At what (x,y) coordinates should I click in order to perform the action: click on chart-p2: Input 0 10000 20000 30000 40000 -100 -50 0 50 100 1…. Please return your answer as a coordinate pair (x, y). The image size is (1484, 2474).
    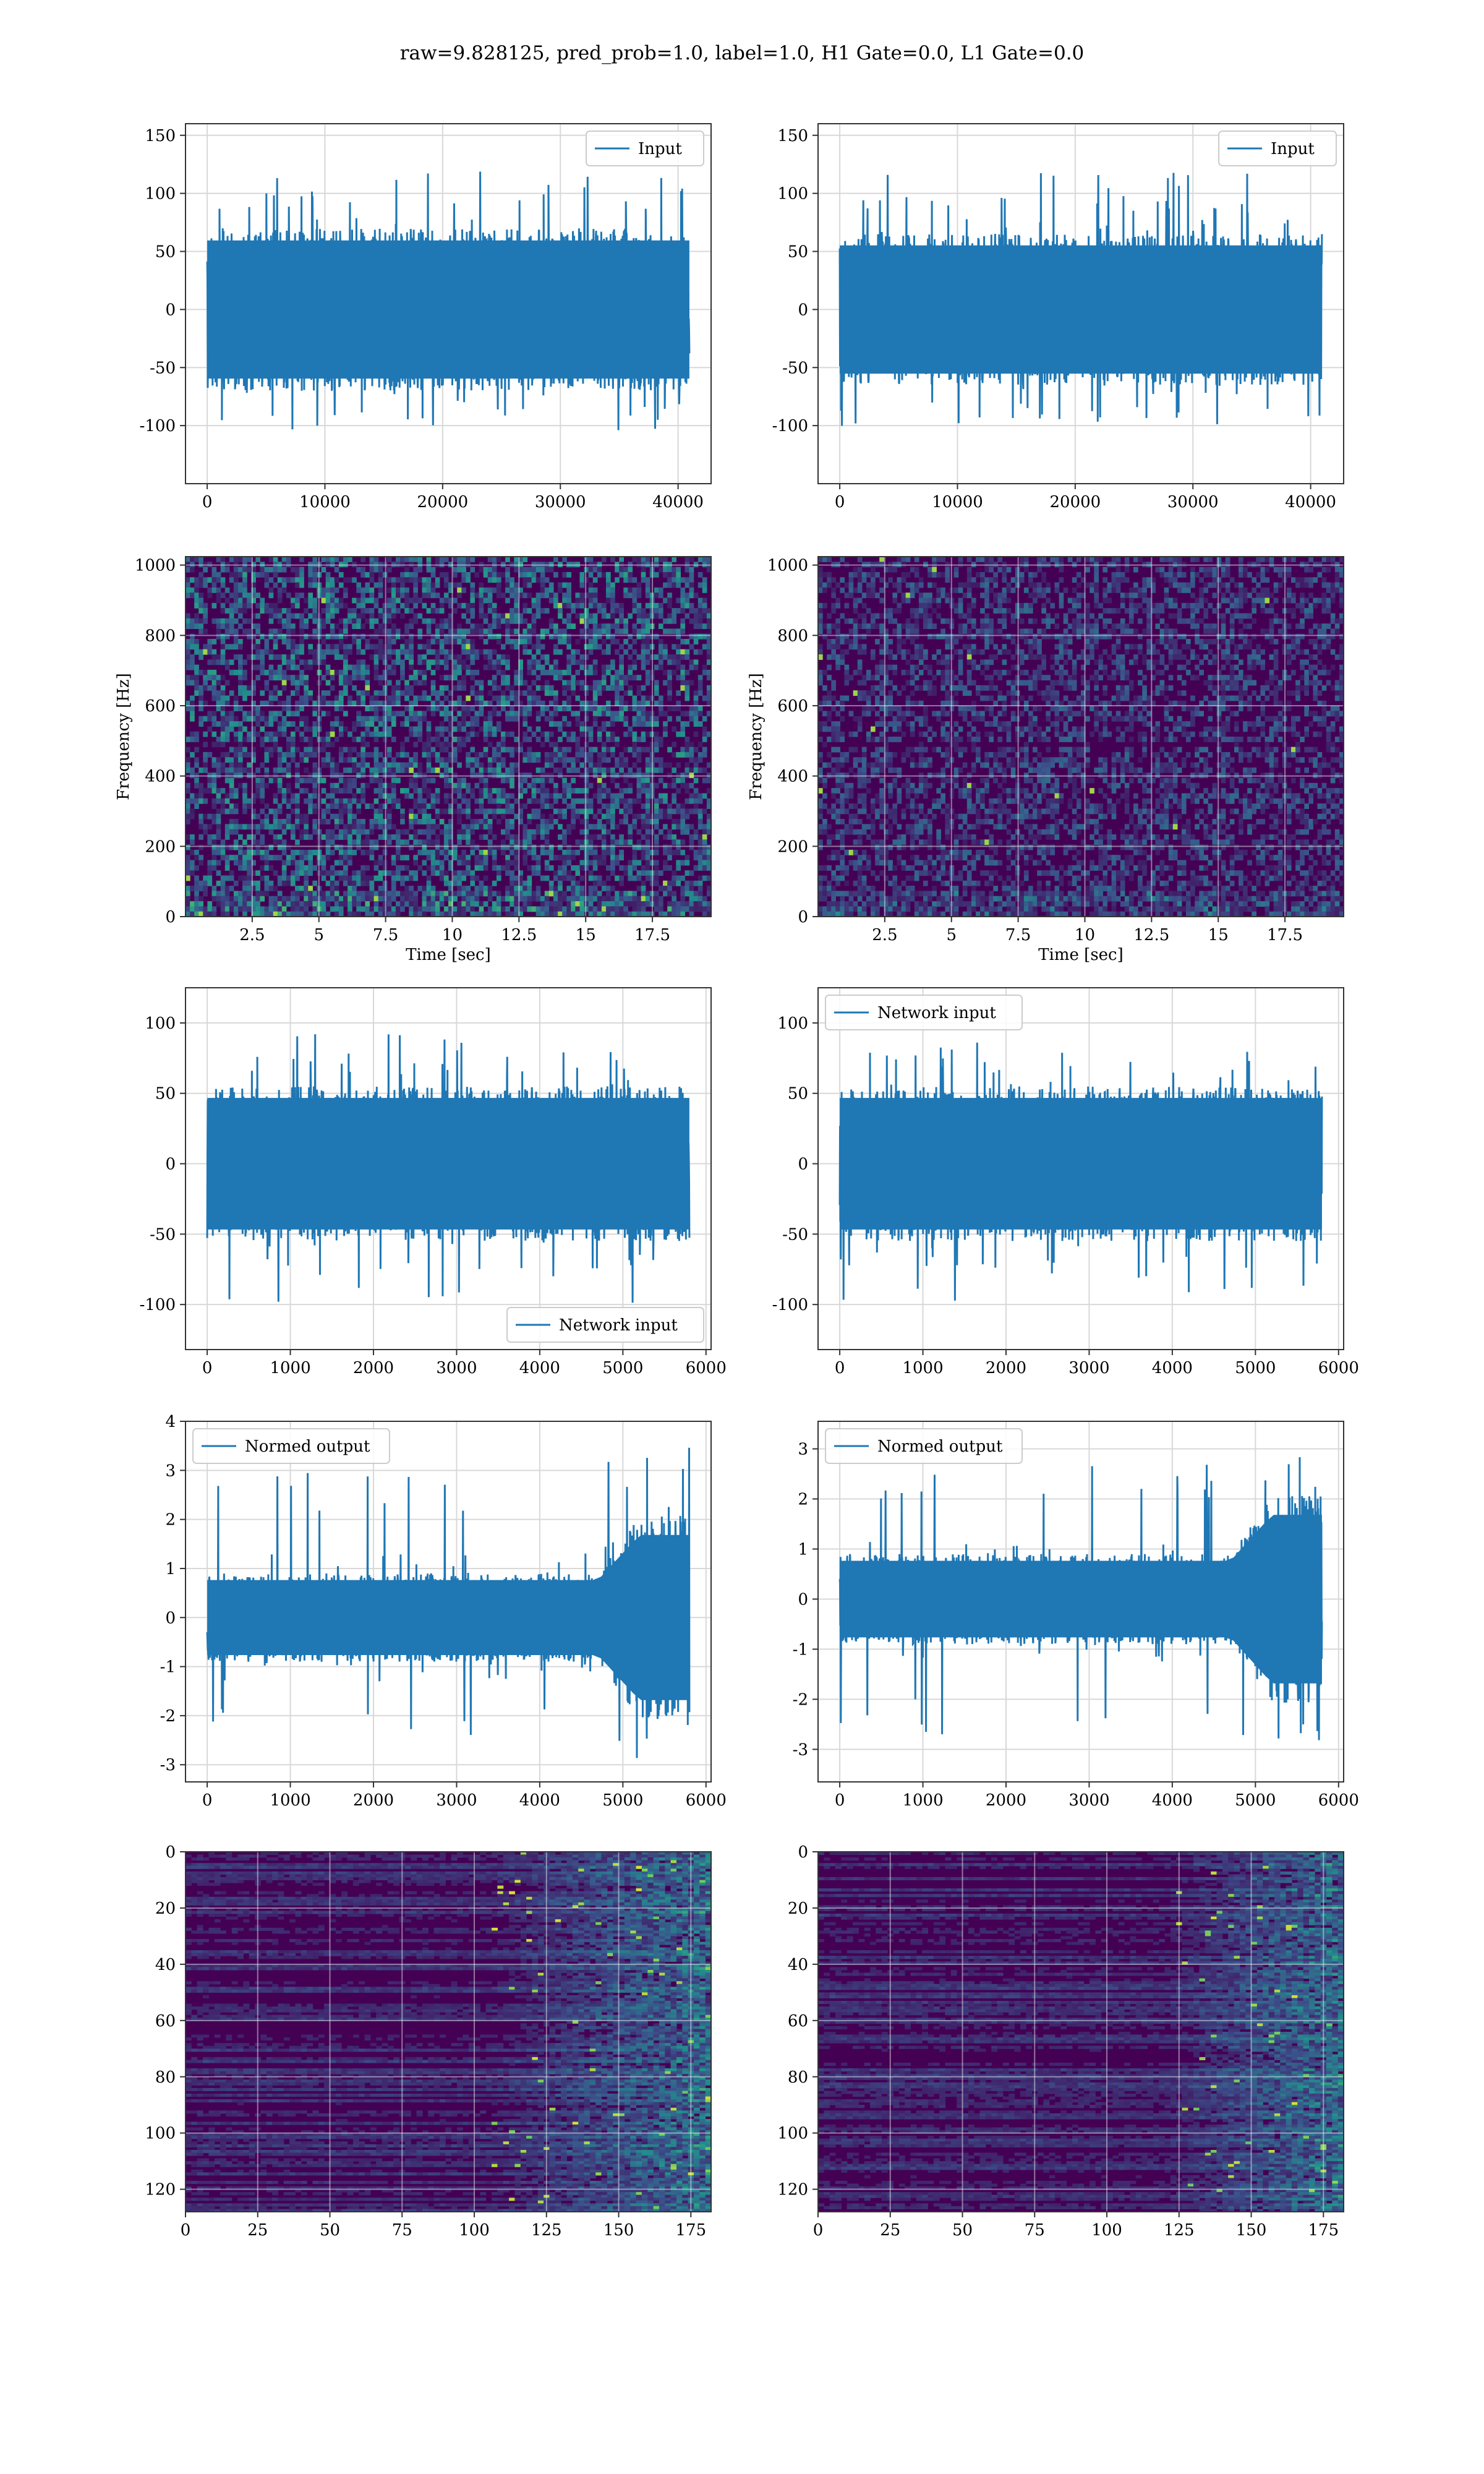
    Looking at the image, I should click on (1058, 317).